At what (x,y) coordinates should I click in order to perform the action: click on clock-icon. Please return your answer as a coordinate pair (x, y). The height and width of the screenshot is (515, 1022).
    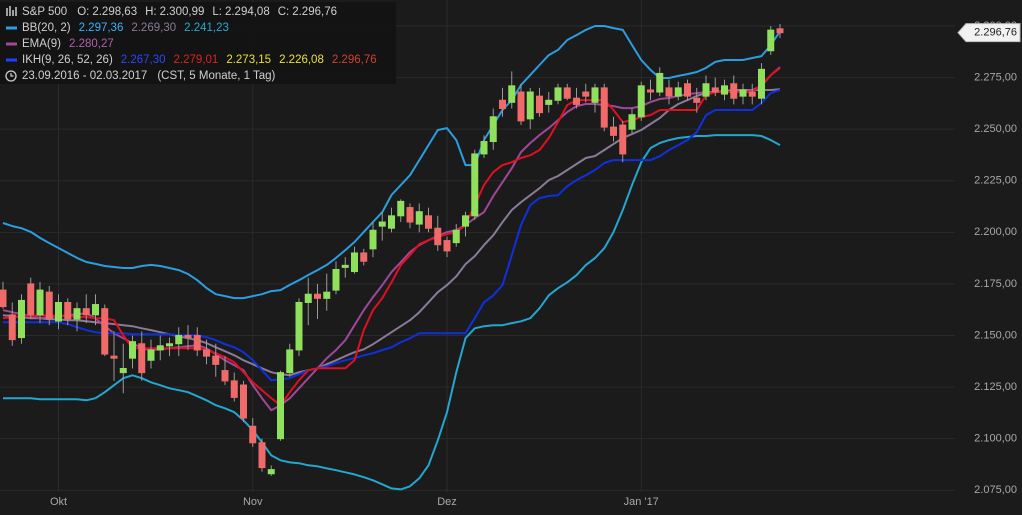
    Looking at the image, I should click on (11, 76).